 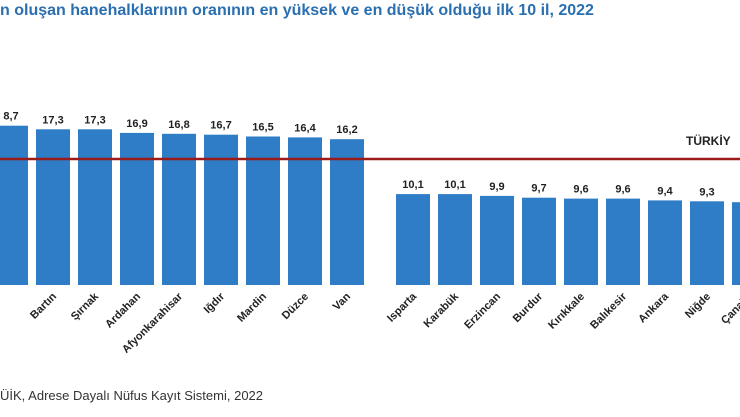 I want to click on reference-line-label: TÜRKİY, so click(x=708, y=140).